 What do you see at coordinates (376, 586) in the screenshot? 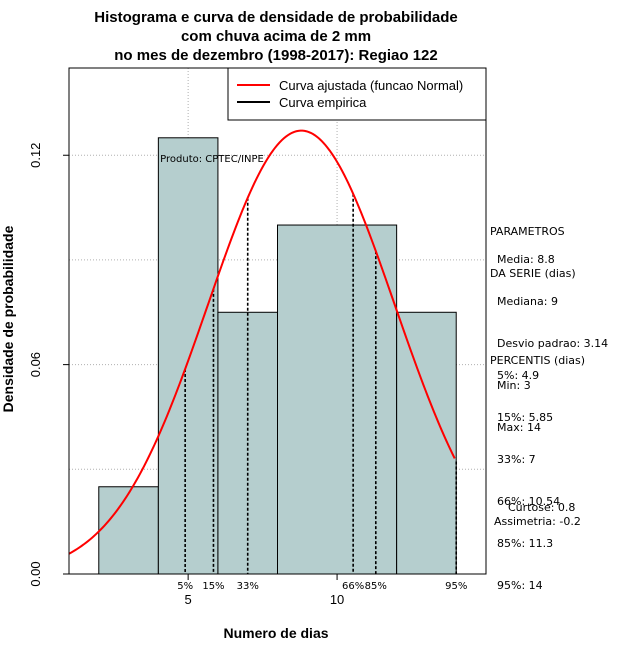
I see `percentile-label: 85%` at bounding box center [376, 586].